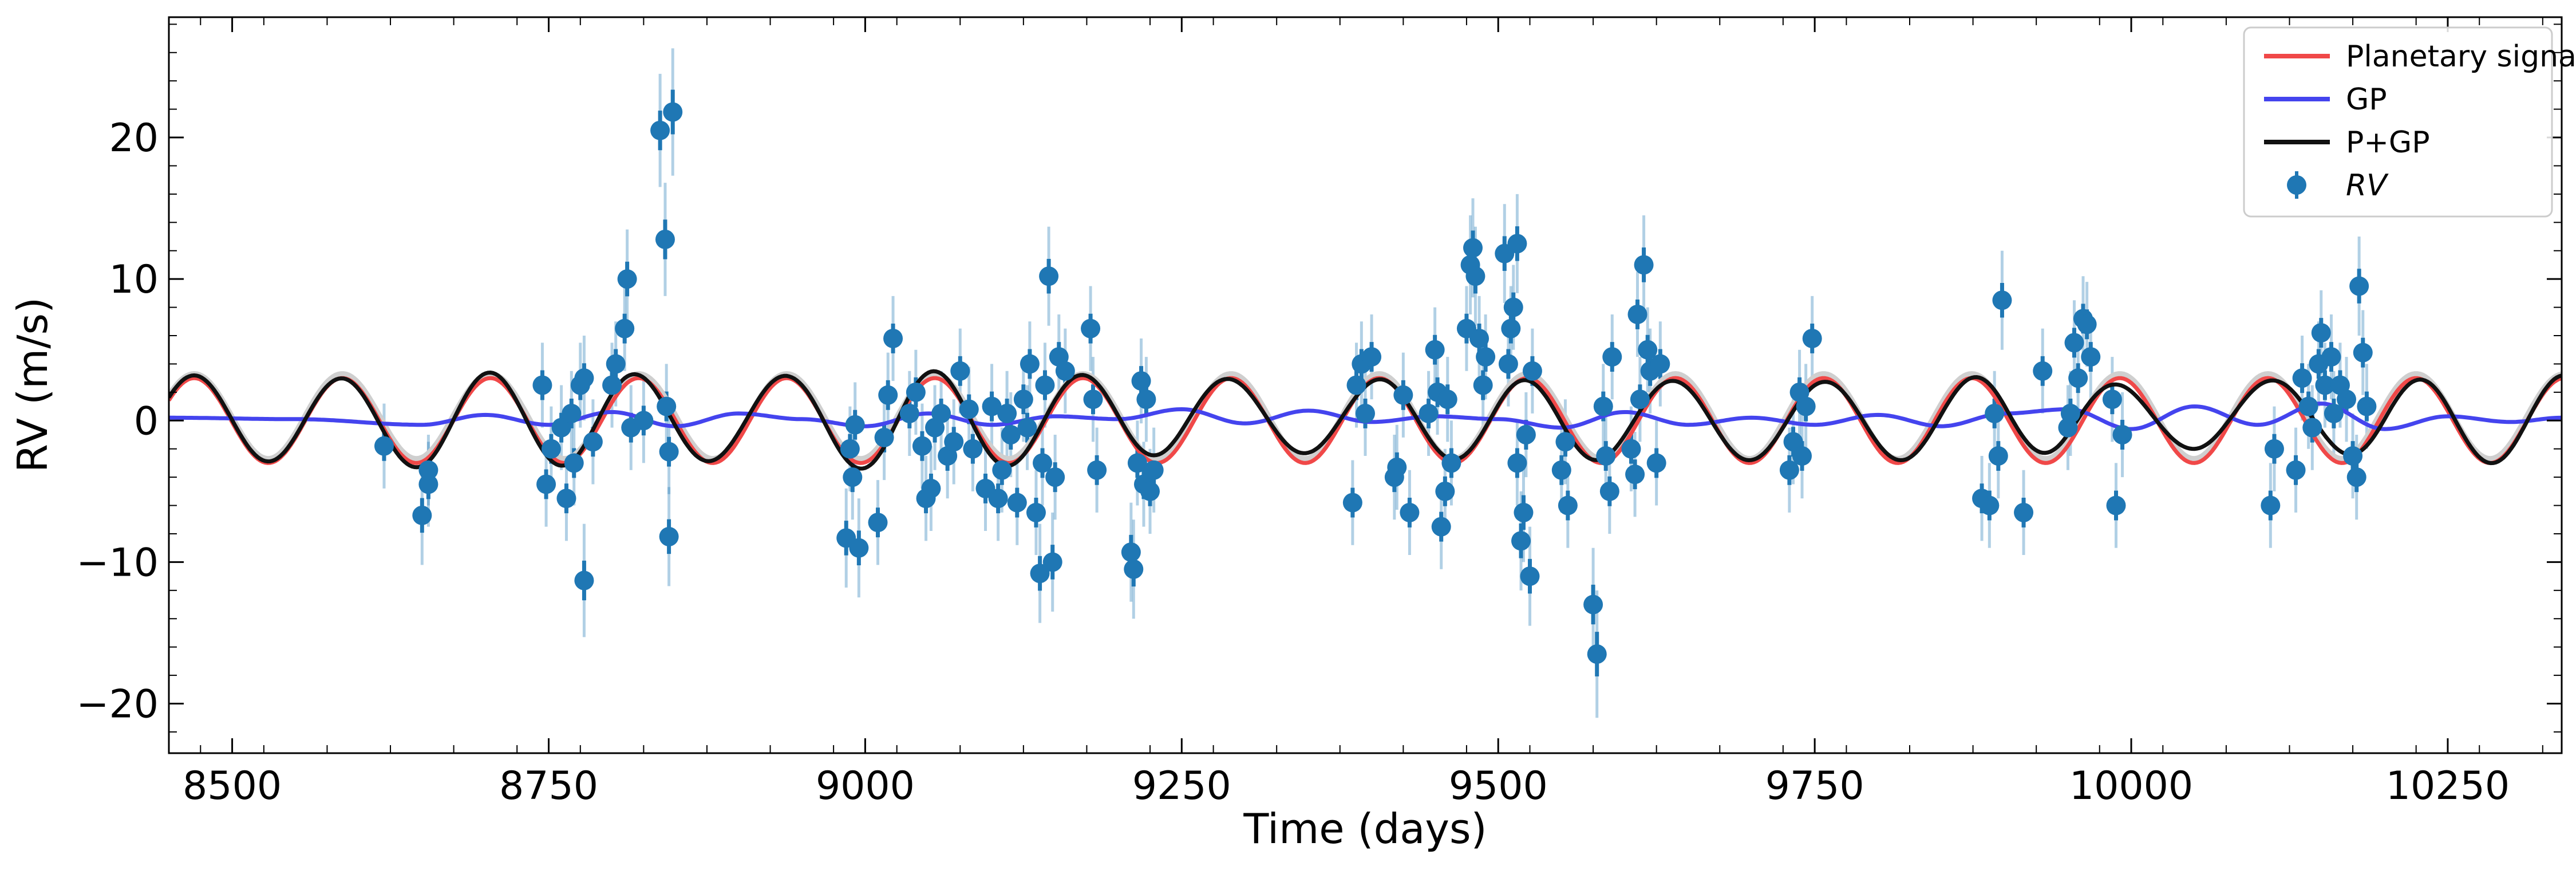 Image resolution: width=2576 pixels, height=870 pixels. I want to click on x-tick-label: 10250, so click(2448, 786).